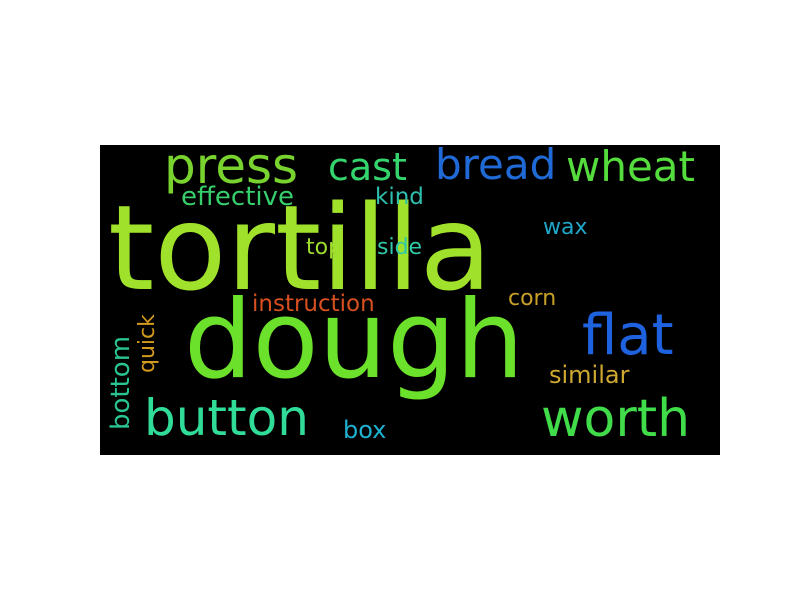  I want to click on word-quick: quick, so click(147, 343).